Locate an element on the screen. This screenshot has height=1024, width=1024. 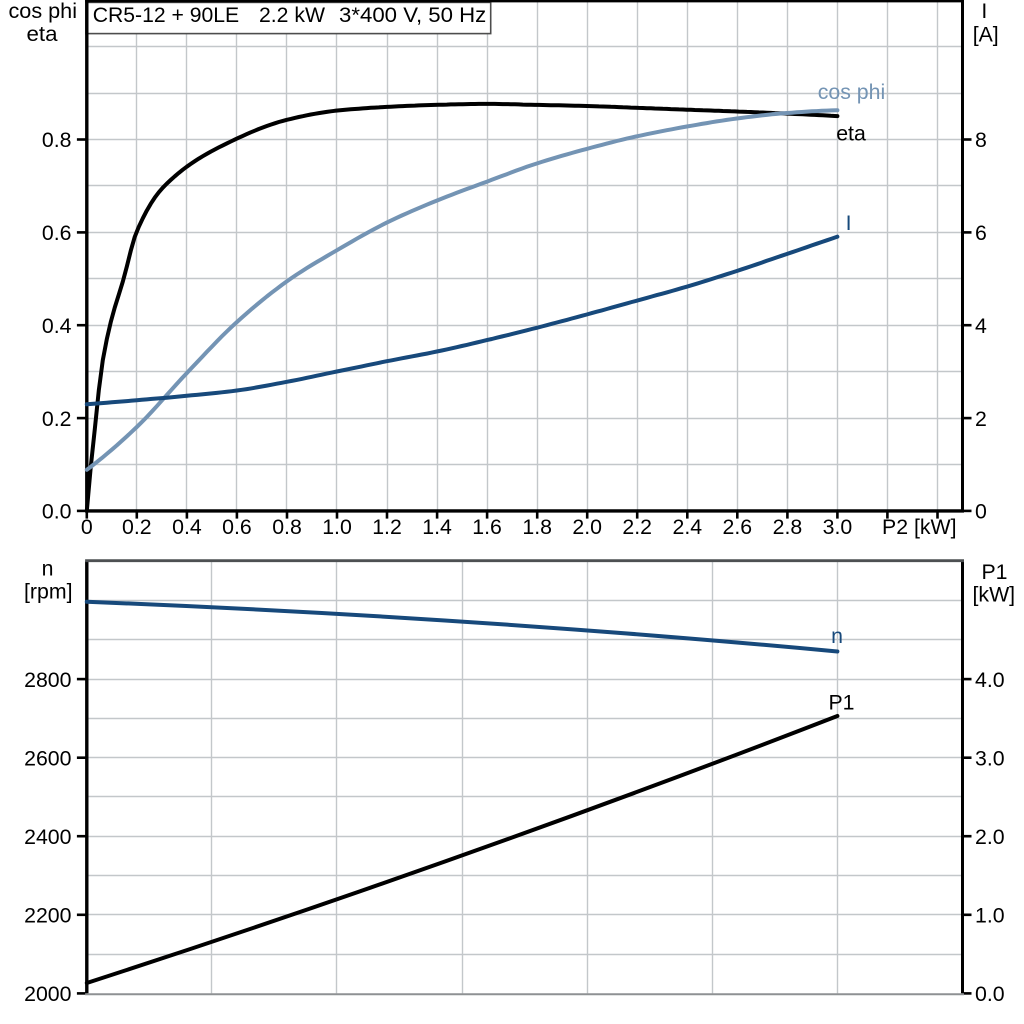
svg-text: 2200 is located at coordinates (48, 916).